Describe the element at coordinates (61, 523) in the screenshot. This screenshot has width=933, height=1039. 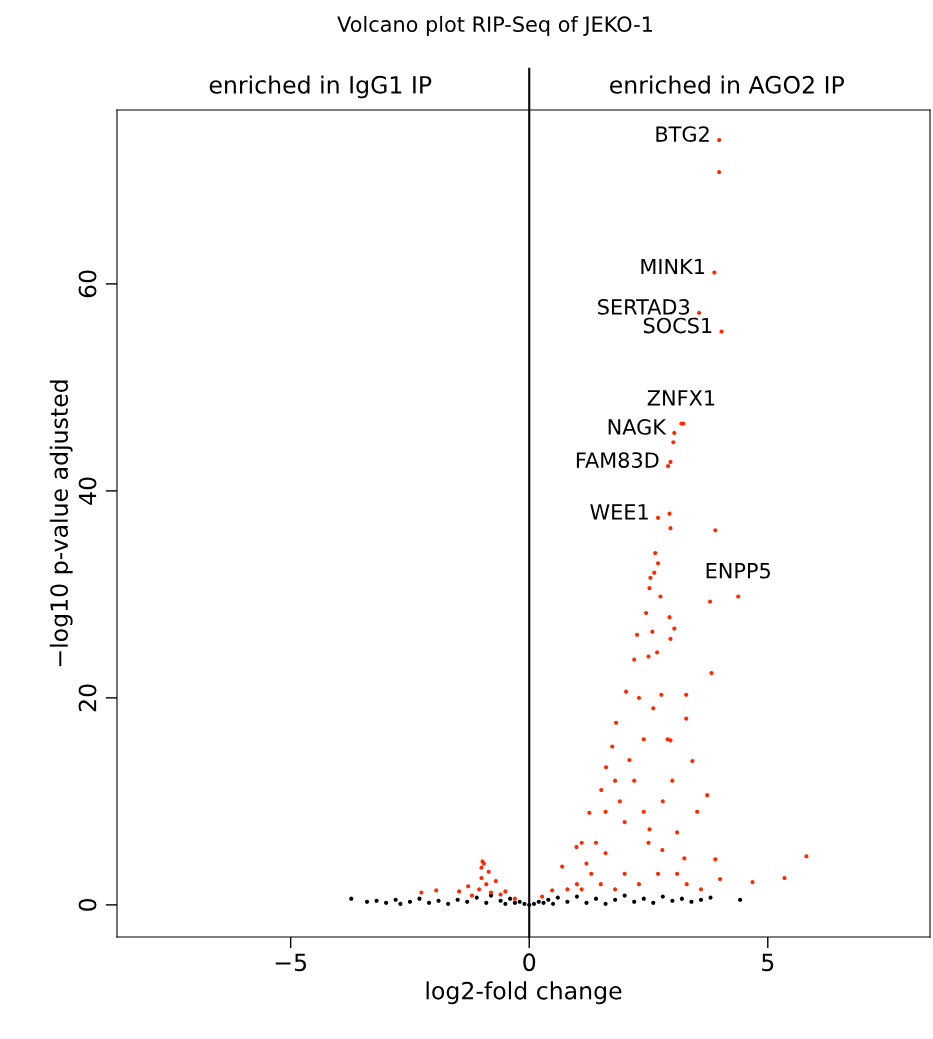
I see `y-axis-title: −log10 p-value adjusted` at that location.